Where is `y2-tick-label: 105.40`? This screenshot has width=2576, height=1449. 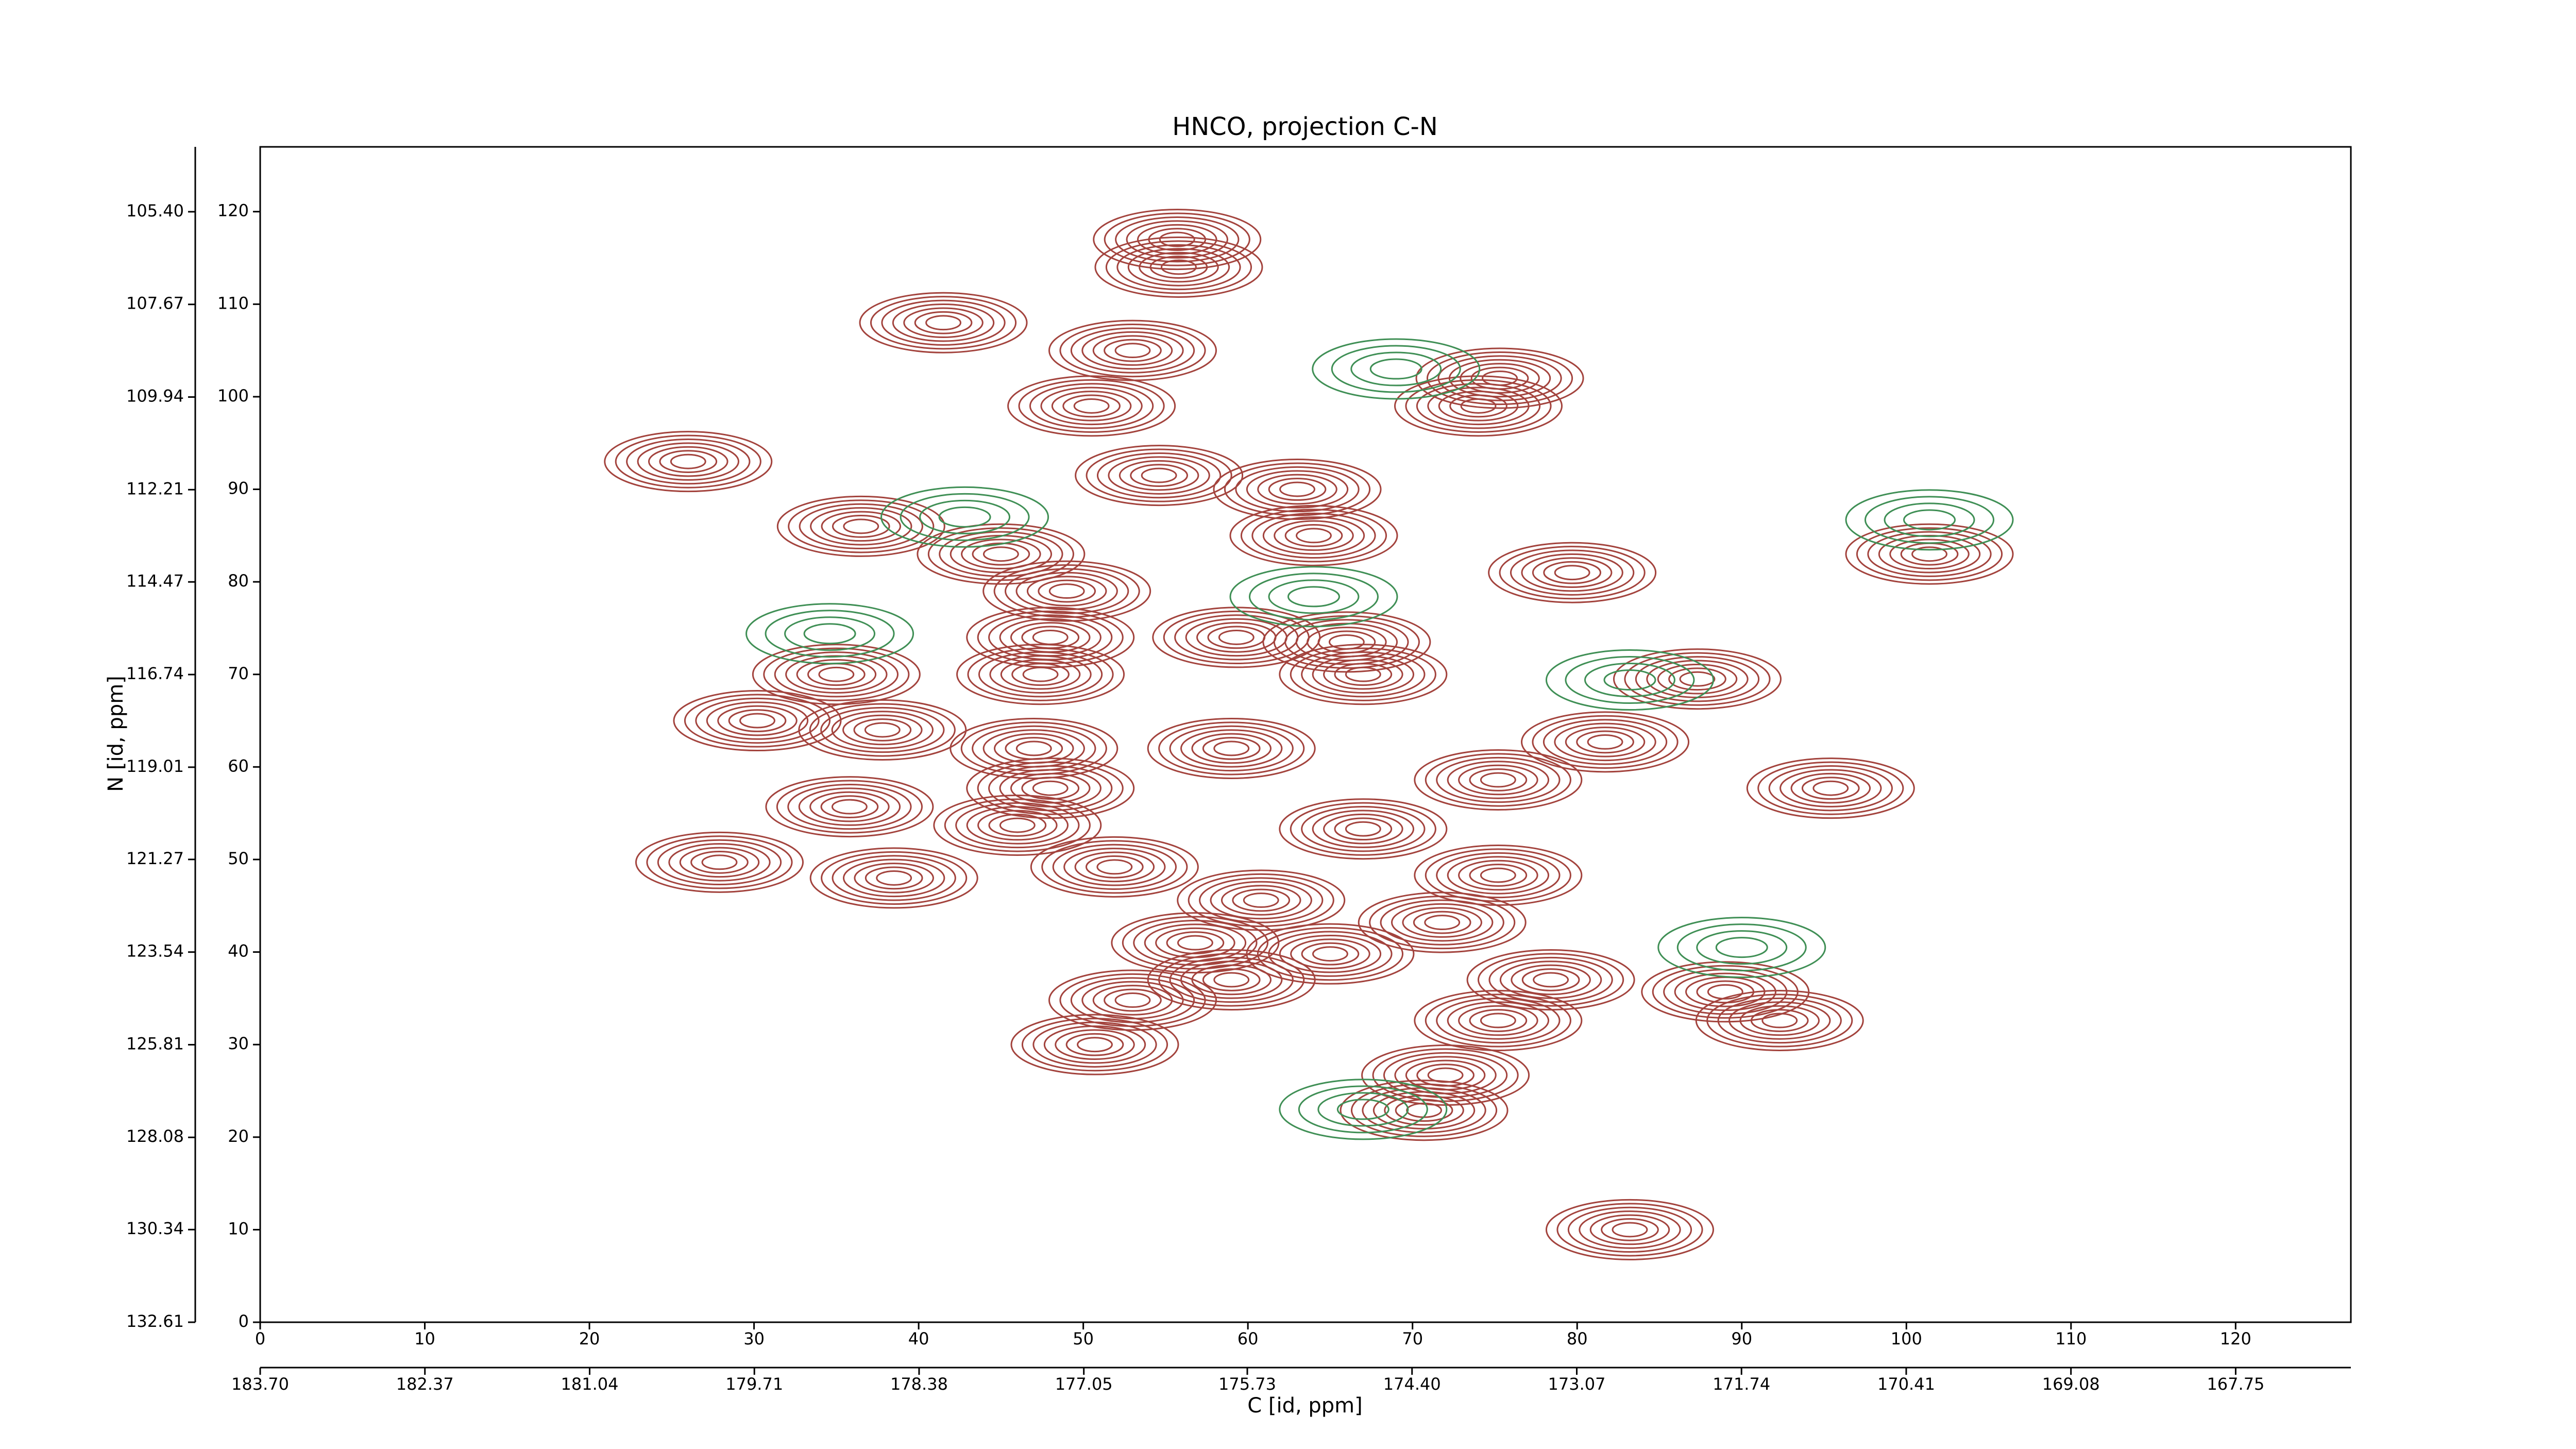
y2-tick-label: 105.40 is located at coordinates (155, 211).